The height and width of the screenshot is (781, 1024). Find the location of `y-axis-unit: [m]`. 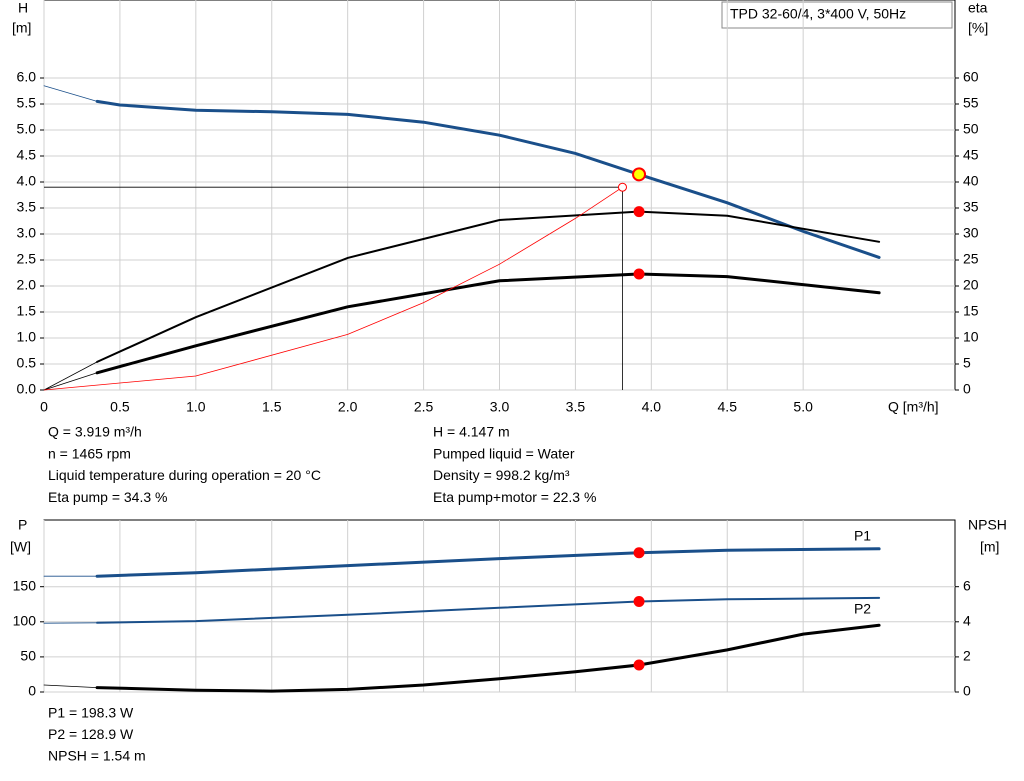

y-axis-unit: [m] is located at coordinates (21, 28).